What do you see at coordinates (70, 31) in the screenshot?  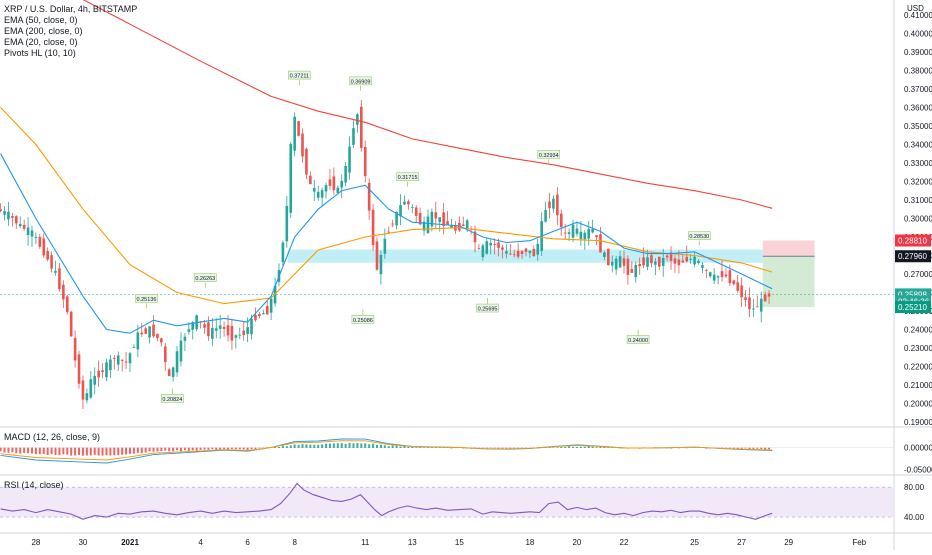 I see `indicator-ema200: EMA (200, close, 0)` at bounding box center [70, 31].